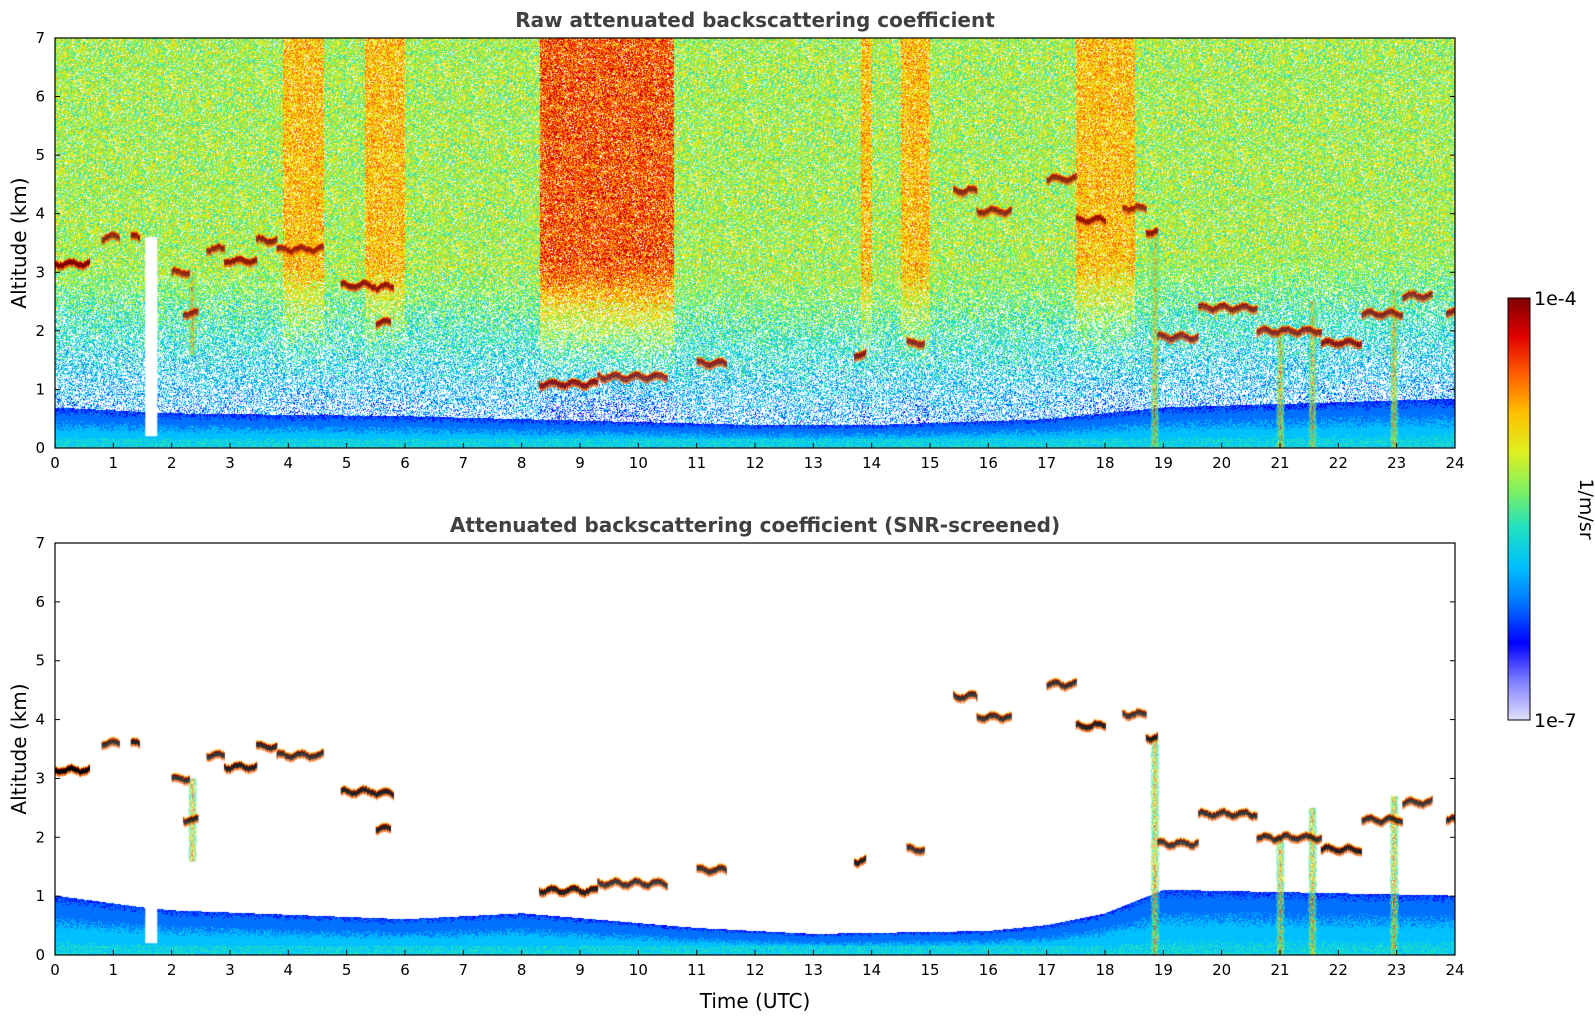  I want to click on colorbar-unit-label: 1/m/sr, so click(1585, 508).